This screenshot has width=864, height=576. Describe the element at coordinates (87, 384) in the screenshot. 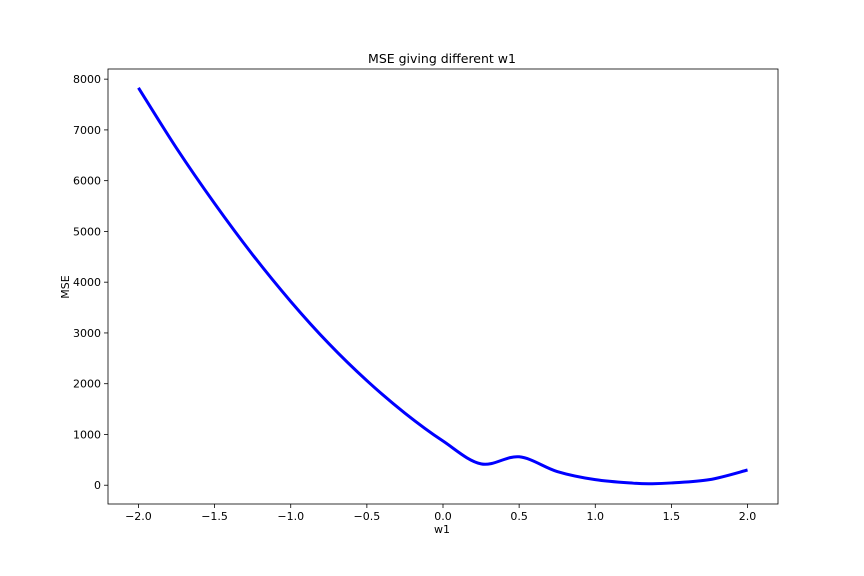

I see `y-tick-label: 2000` at that location.